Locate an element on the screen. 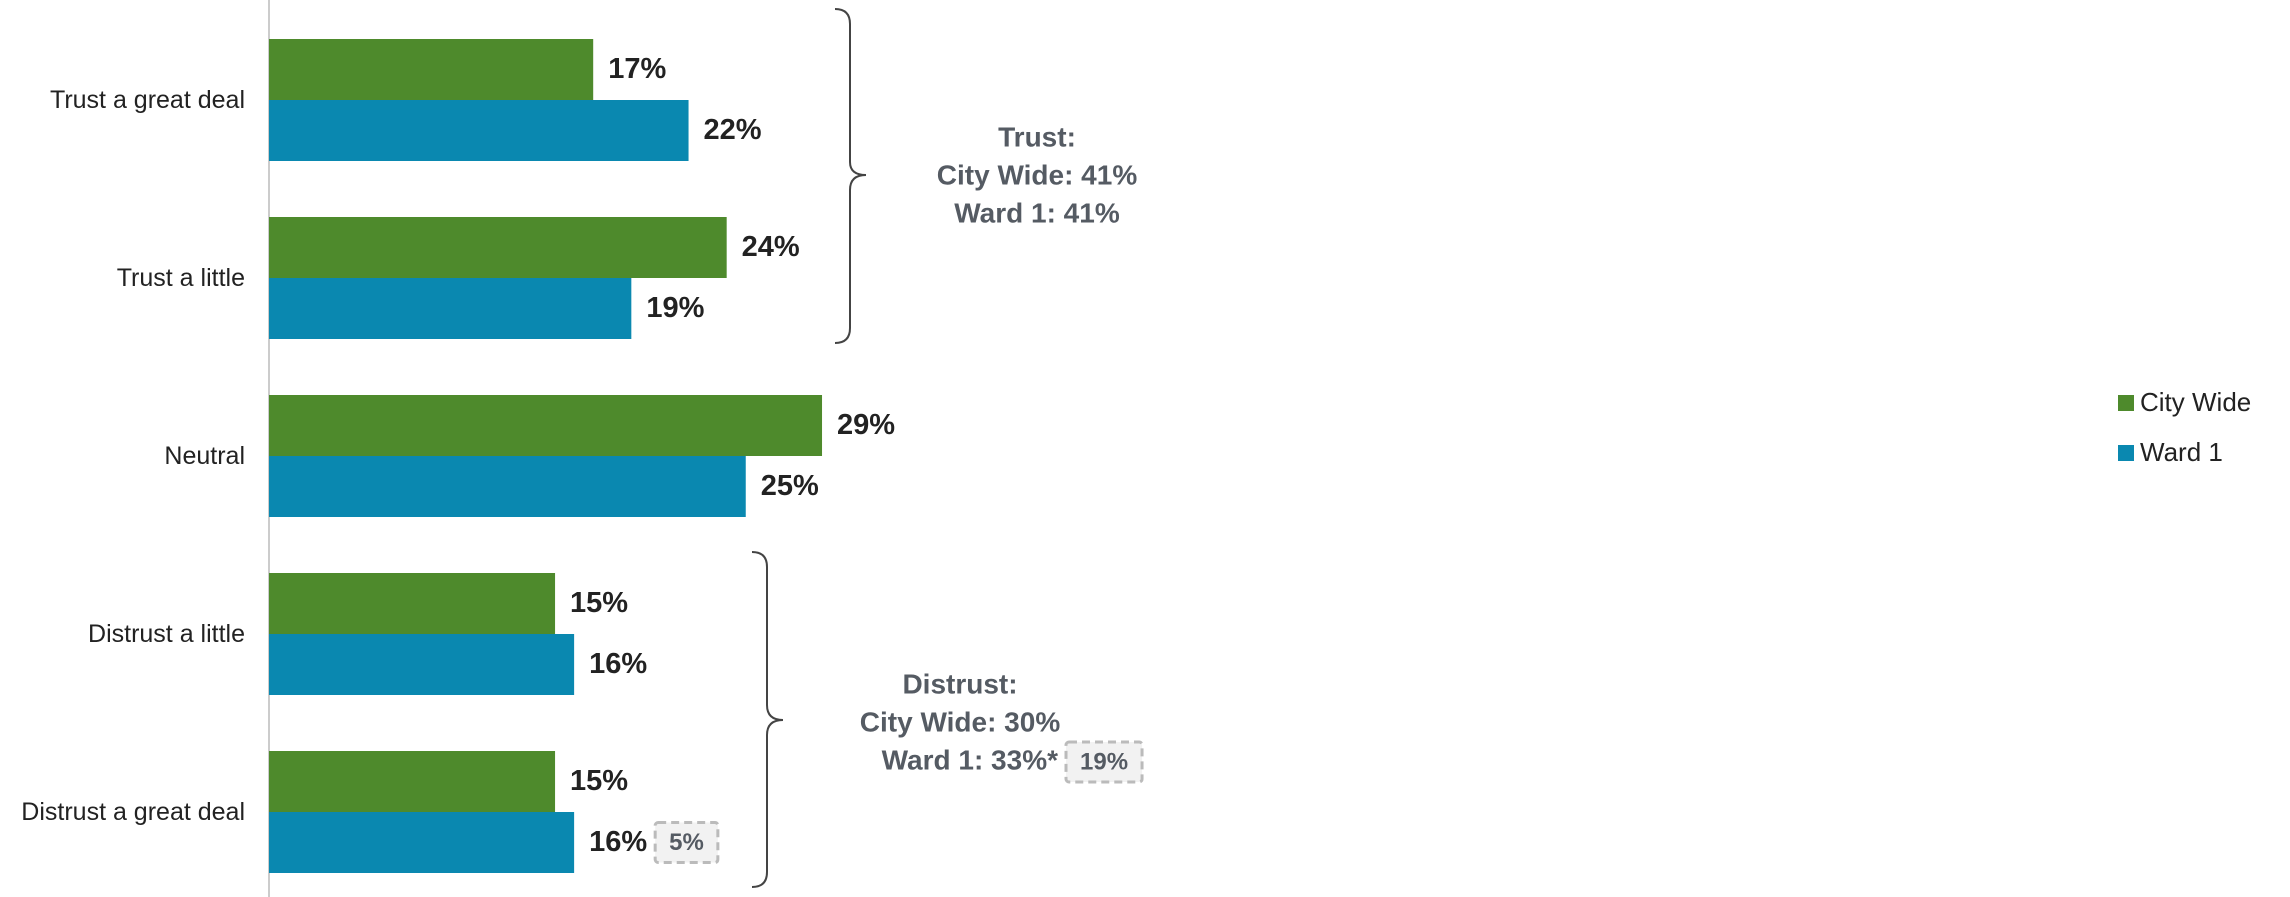 The height and width of the screenshot is (897, 2290). category-label: Trust a little is located at coordinates (180, 278).